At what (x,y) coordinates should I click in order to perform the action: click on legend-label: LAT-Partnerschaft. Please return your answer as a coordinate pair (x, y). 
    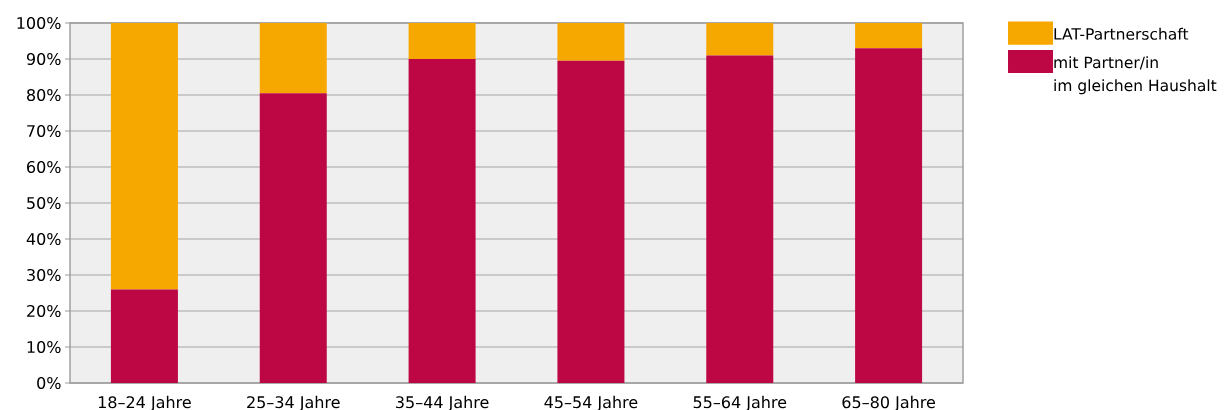
    Looking at the image, I should click on (1121, 33).